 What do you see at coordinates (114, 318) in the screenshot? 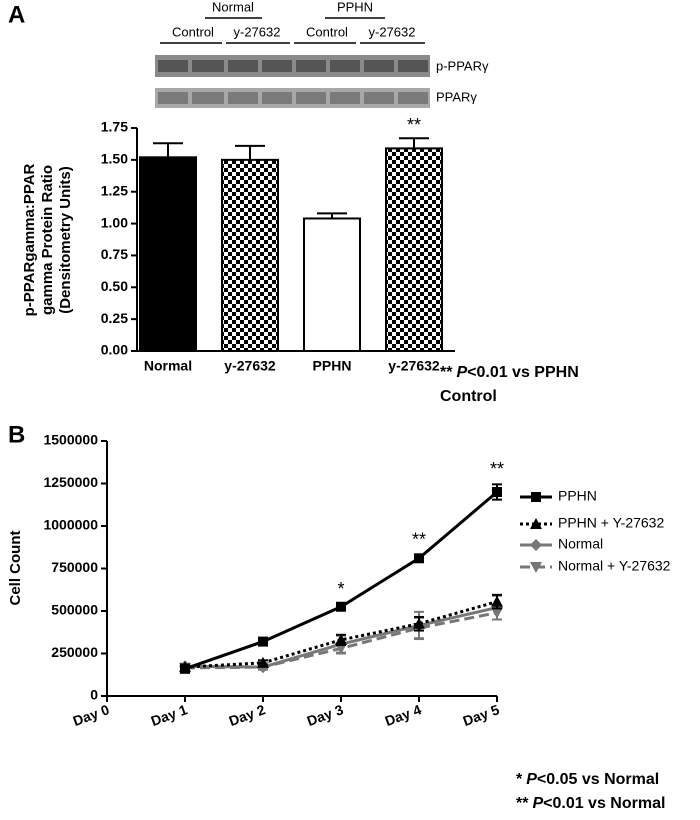
I see `y-tick-label: 0.25` at bounding box center [114, 318].